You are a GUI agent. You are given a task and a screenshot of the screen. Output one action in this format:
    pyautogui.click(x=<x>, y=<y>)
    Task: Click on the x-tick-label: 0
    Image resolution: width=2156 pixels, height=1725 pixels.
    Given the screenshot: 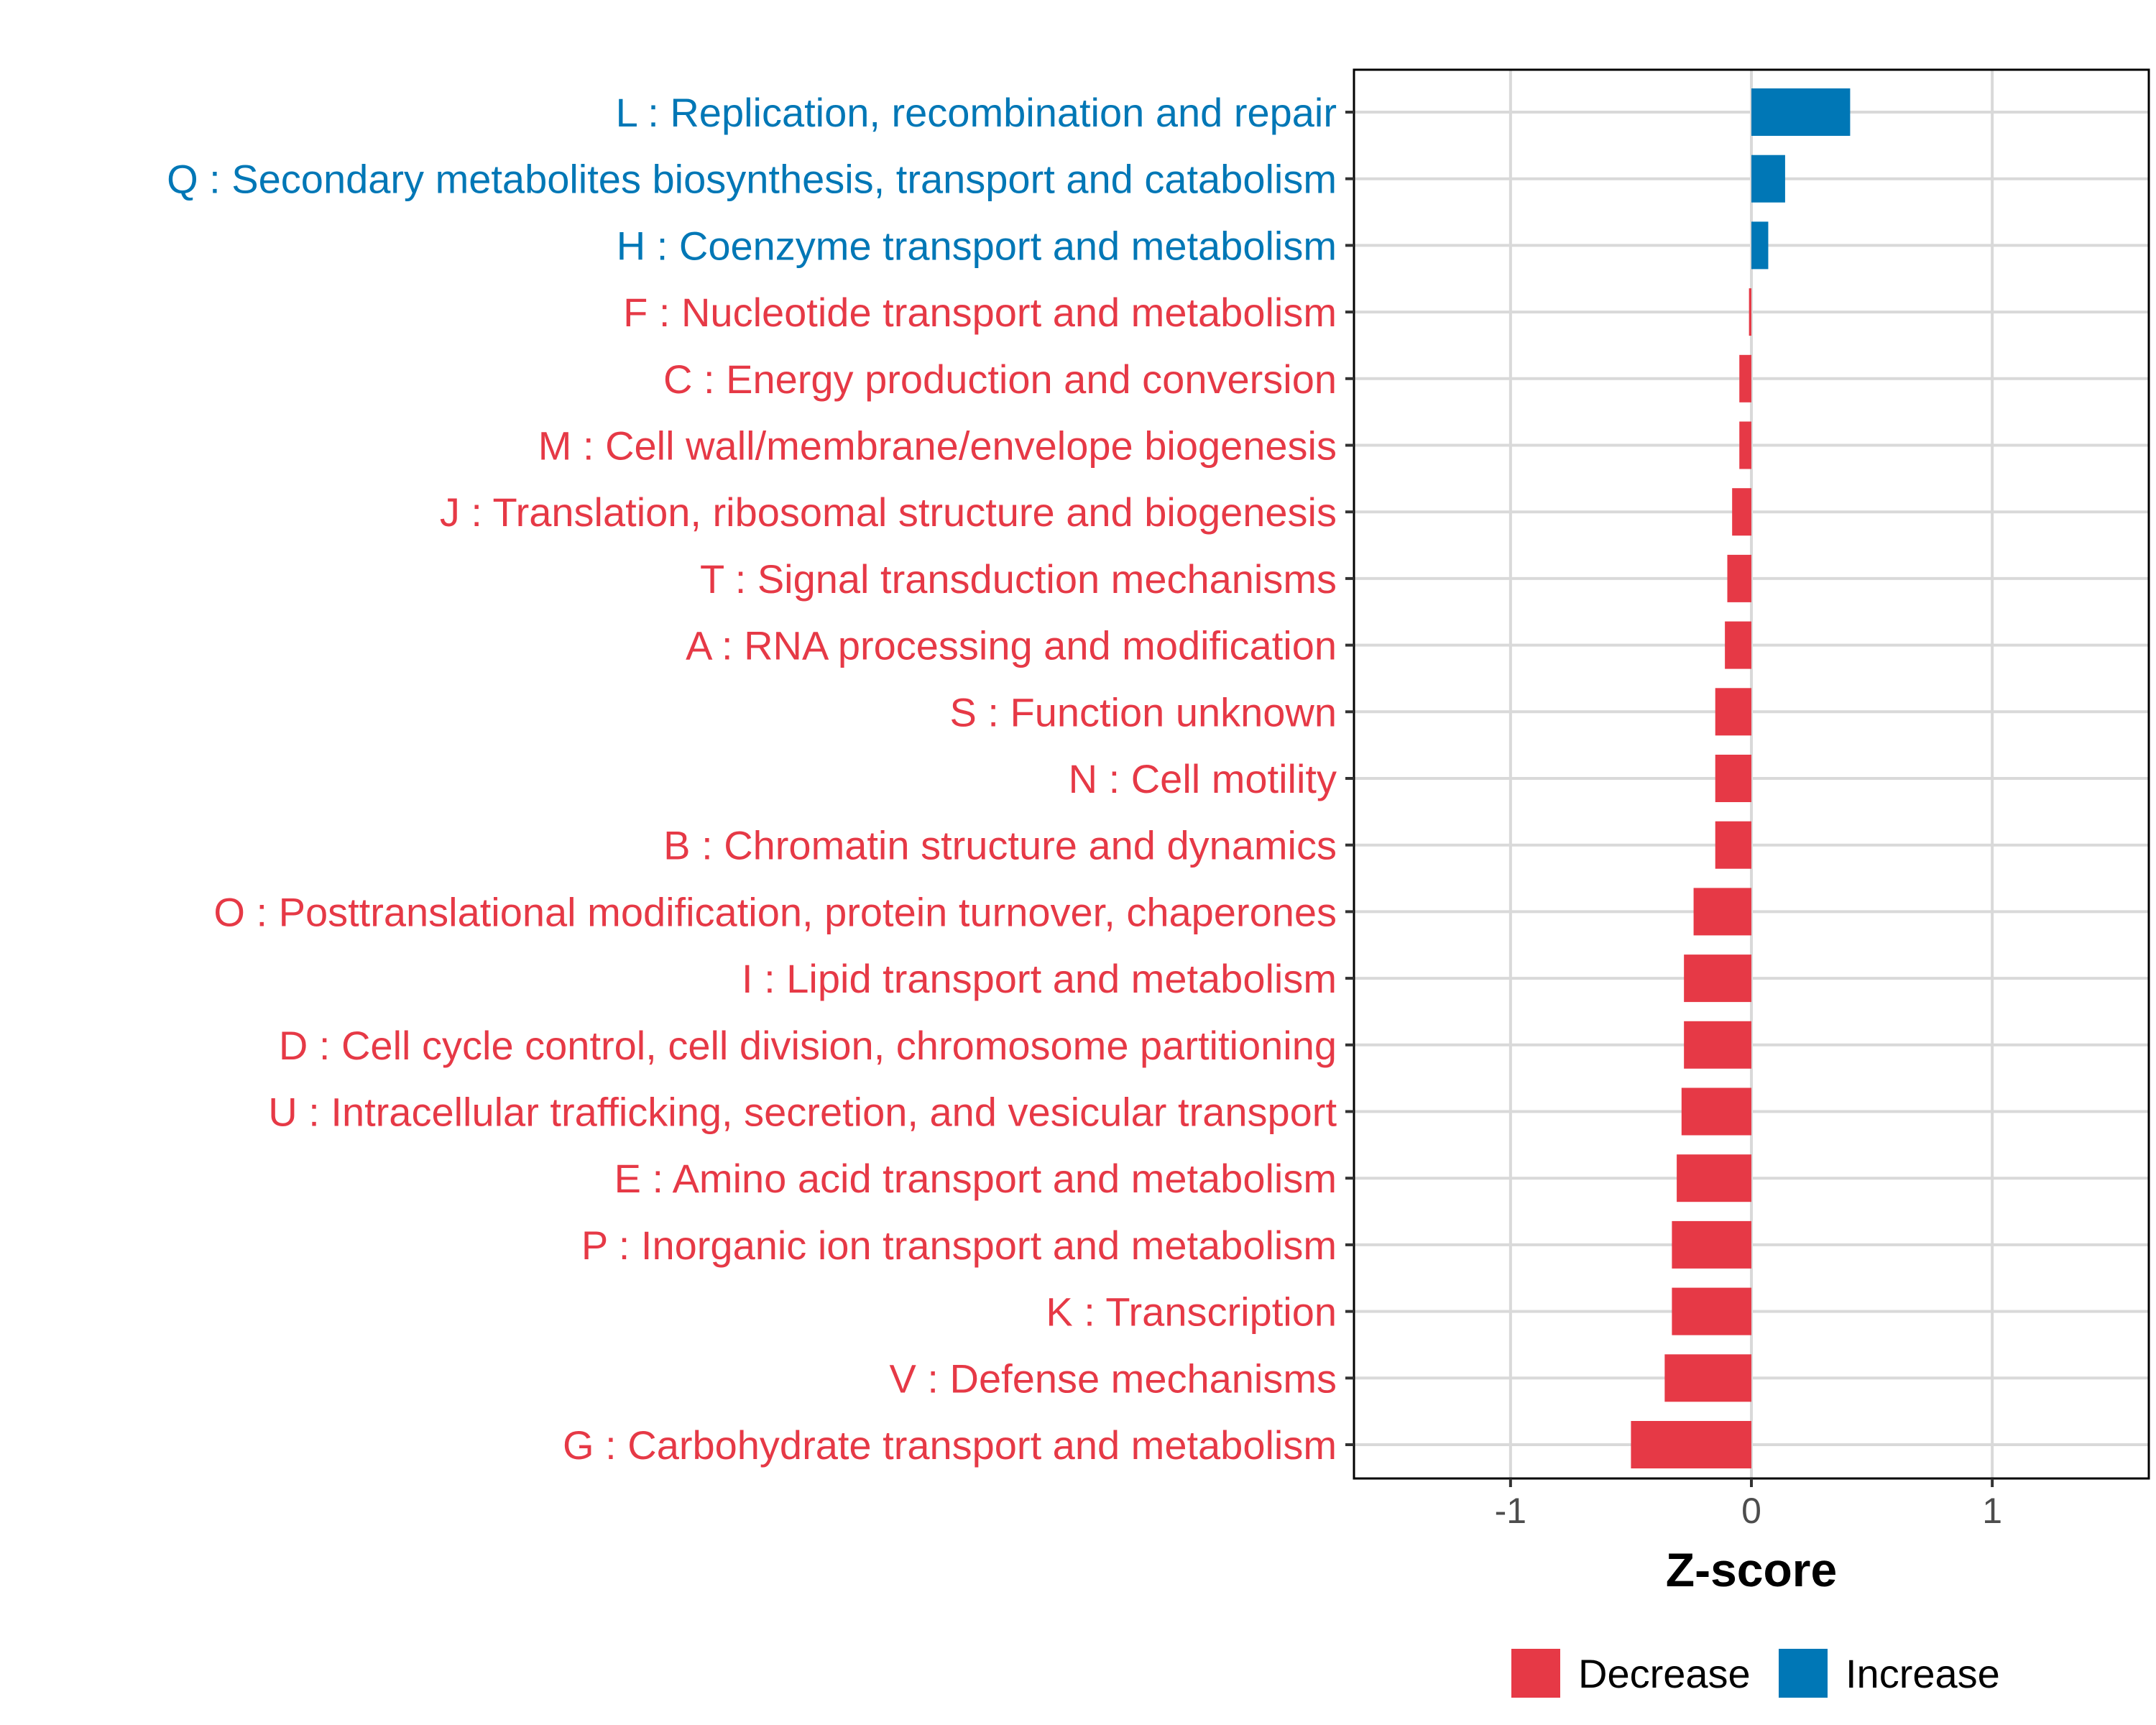 What is the action you would take?
    pyautogui.click(x=1751, y=1511)
    